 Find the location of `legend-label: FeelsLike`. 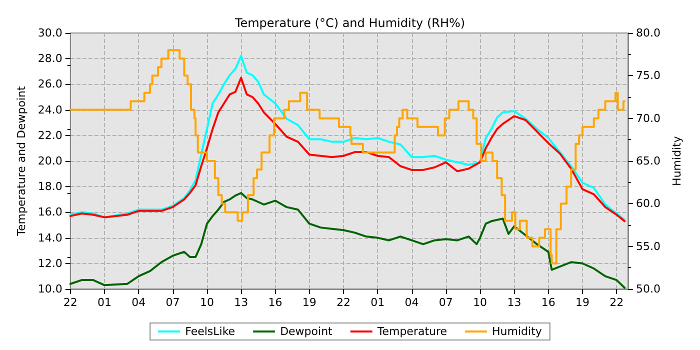

legend-label: FeelsLike is located at coordinates (210, 331).